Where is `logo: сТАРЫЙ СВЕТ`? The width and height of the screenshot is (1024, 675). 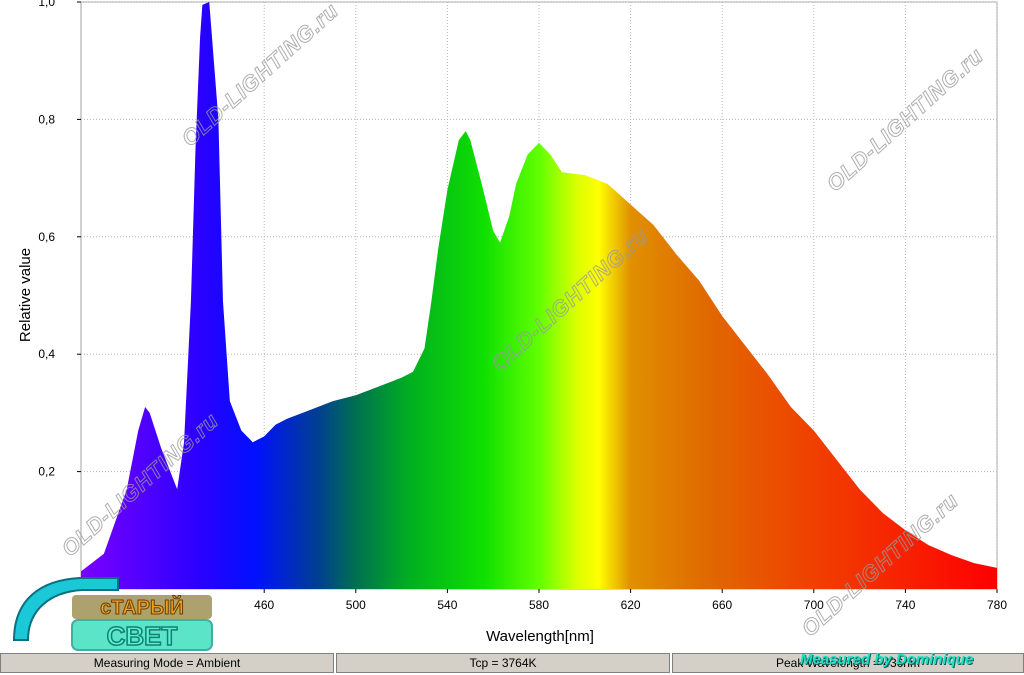
logo: сТАРЫЙ СВЕТ is located at coordinates (112, 614).